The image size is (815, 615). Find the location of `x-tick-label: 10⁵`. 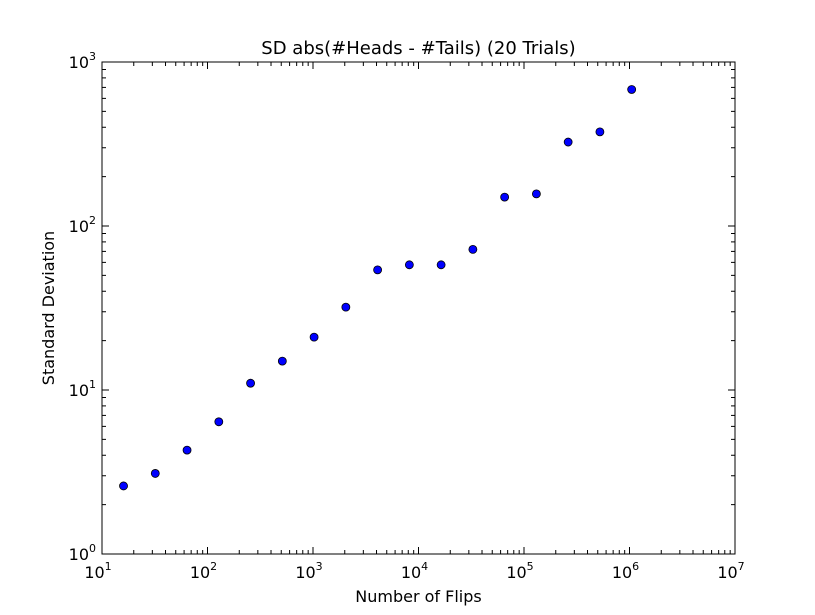

x-tick-label: 10⁵ is located at coordinates (519, 571).